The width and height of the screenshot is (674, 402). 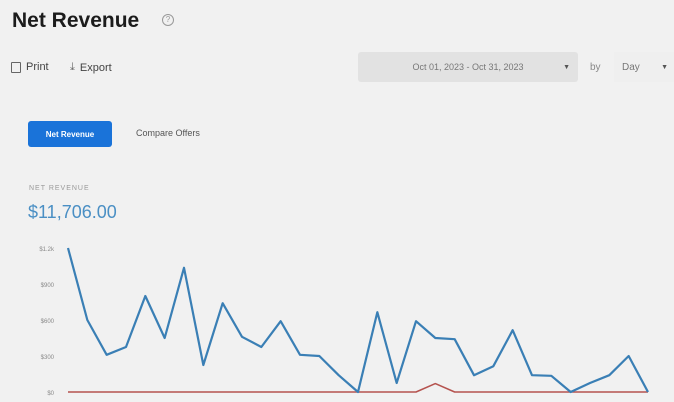 I want to click on export-button: ⤓ Export, so click(x=91, y=67).